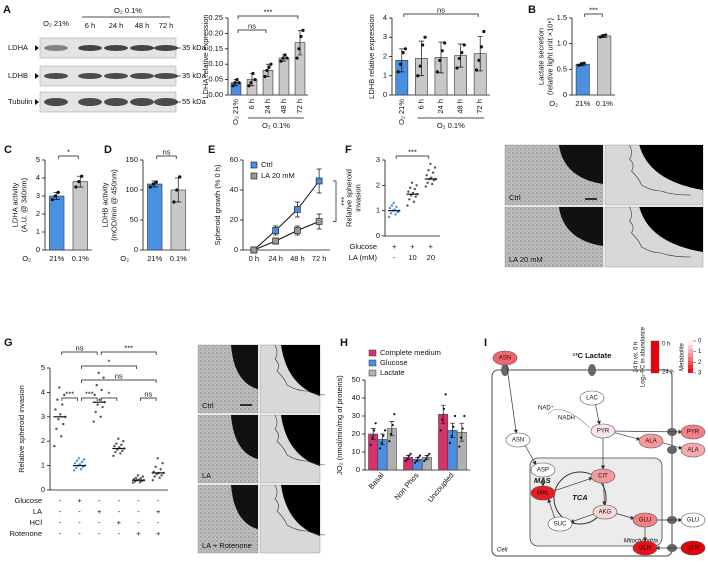 The width and height of the screenshot is (708, 567). What do you see at coordinates (90, 25) in the screenshot?
I see `blot-timepoint: 6 h` at bounding box center [90, 25].